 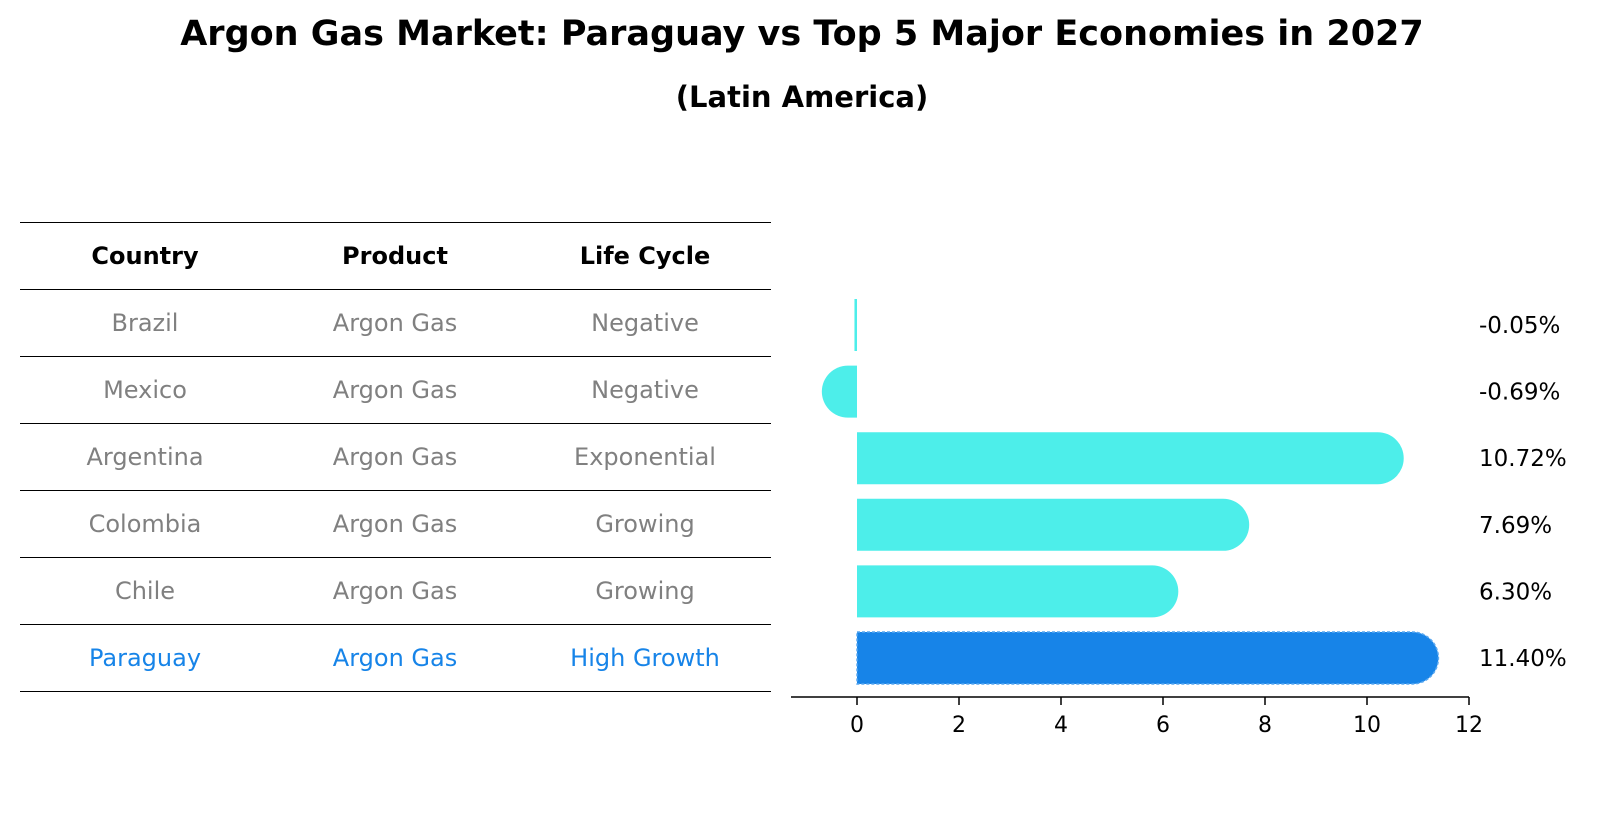 I want to click on header-product: Product, so click(x=395, y=256).